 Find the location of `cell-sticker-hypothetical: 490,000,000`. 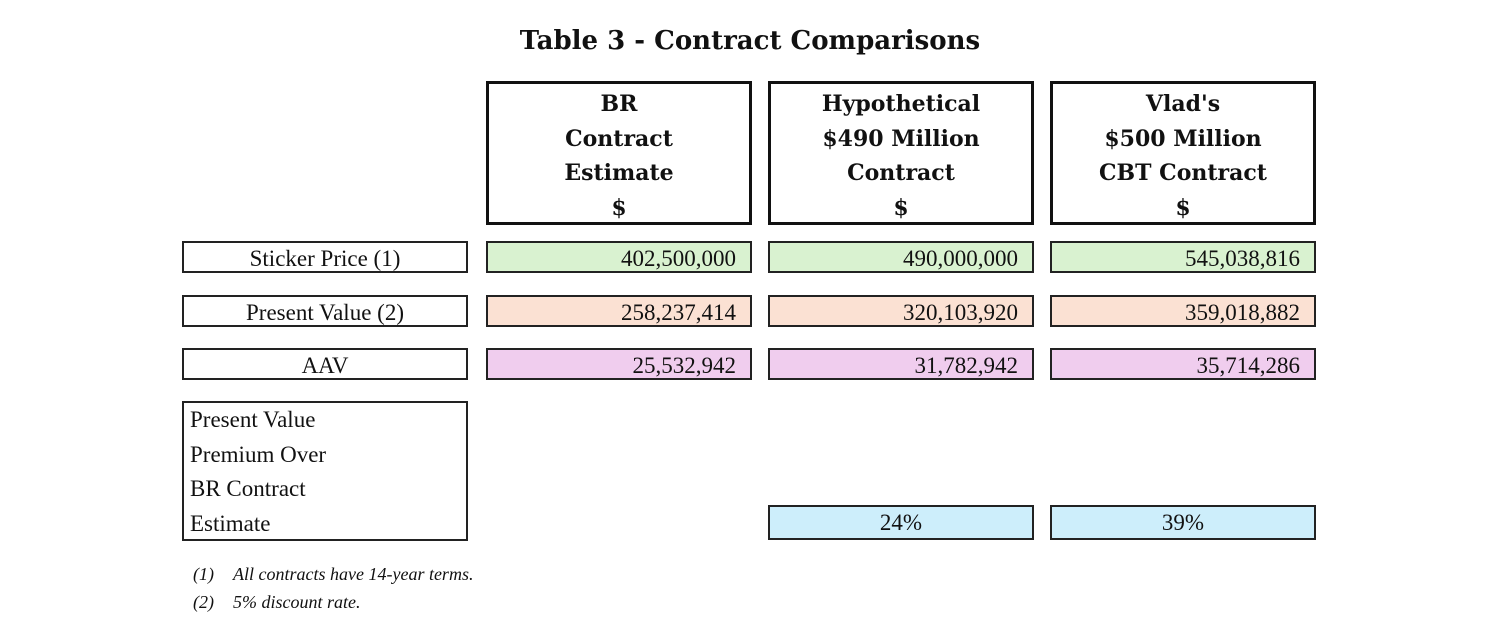

cell-sticker-hypothetical: 490,000,000 is located at coordinates (901, 257).